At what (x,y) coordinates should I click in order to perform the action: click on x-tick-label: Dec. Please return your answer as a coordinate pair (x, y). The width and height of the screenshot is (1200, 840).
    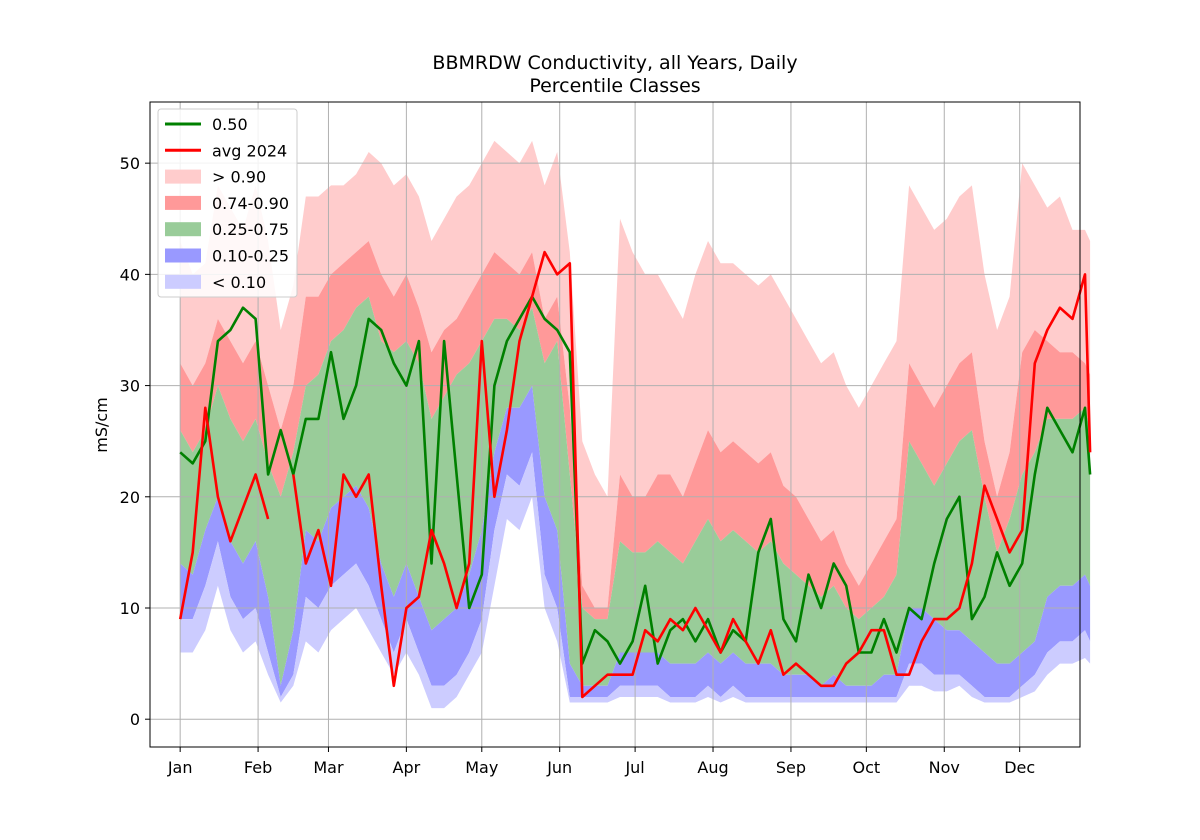
    Looking at the image, I should click on (1019, 767).